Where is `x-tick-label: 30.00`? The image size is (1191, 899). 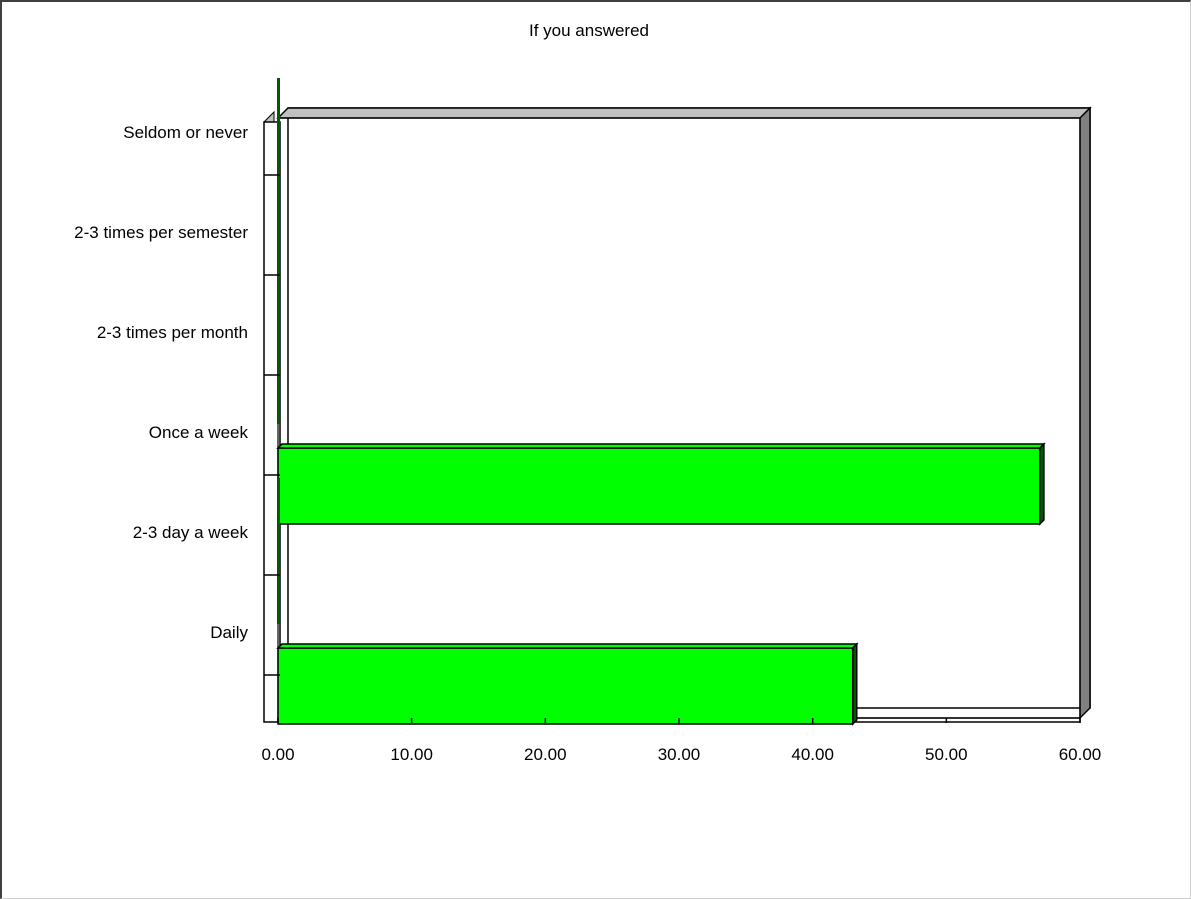 x-tick-label: 30.00 is located at coordinates (679, 754).